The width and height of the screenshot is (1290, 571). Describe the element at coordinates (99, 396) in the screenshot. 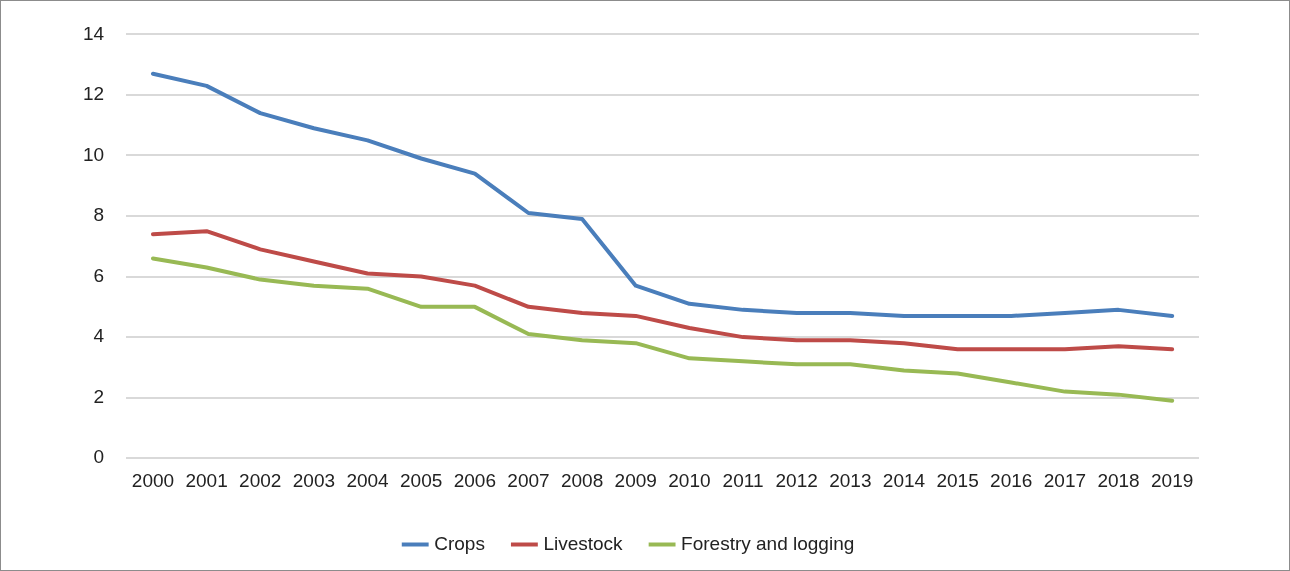

I see `y-tick-label: 2` at that location.